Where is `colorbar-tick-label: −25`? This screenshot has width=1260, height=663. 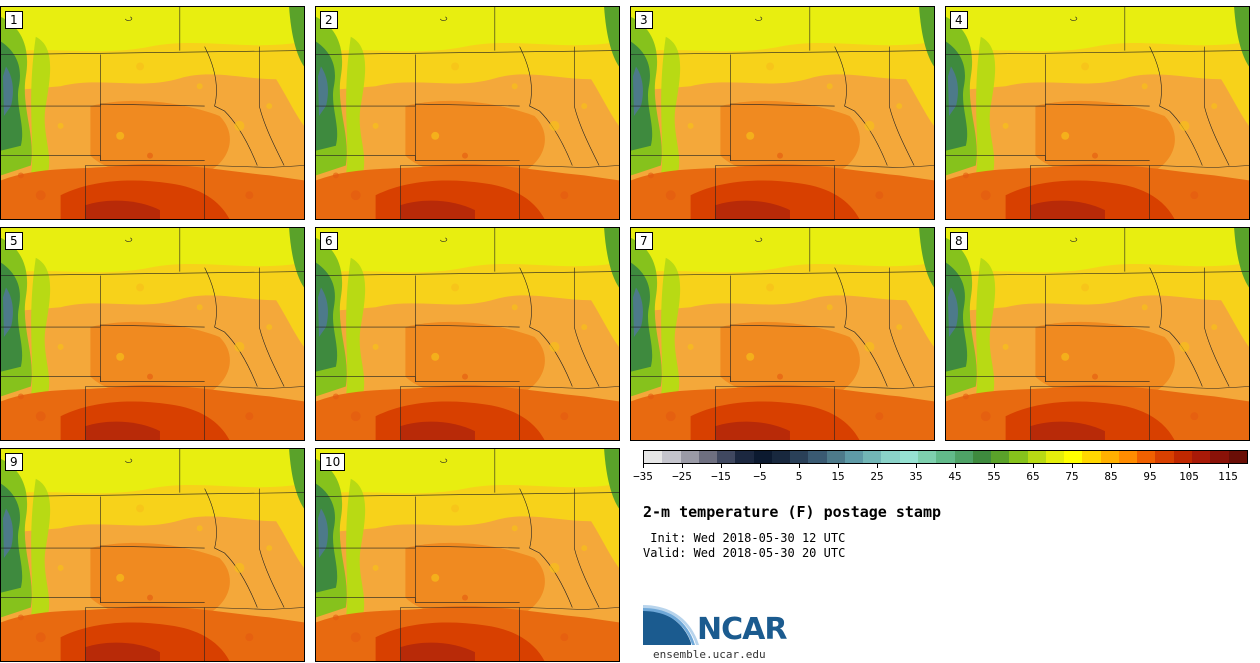
colorbar-tick-label: −25 is located at coordinates (682, 476).